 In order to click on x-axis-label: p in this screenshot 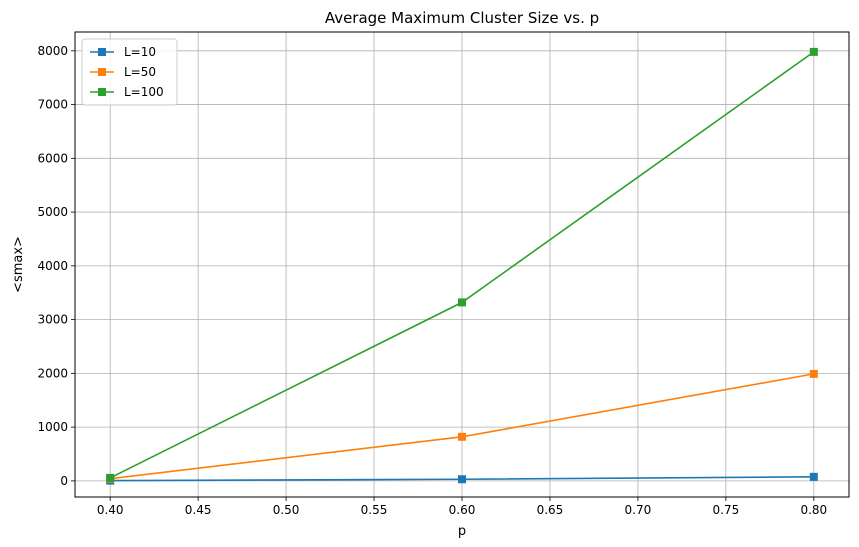, I will do `click(462, 531)`.